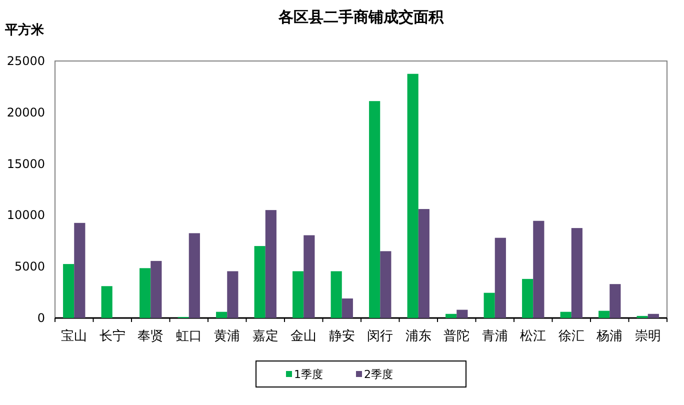 The image size is (684, 405). I want to click on x-tick-label: 普陀, so click(457, 336).